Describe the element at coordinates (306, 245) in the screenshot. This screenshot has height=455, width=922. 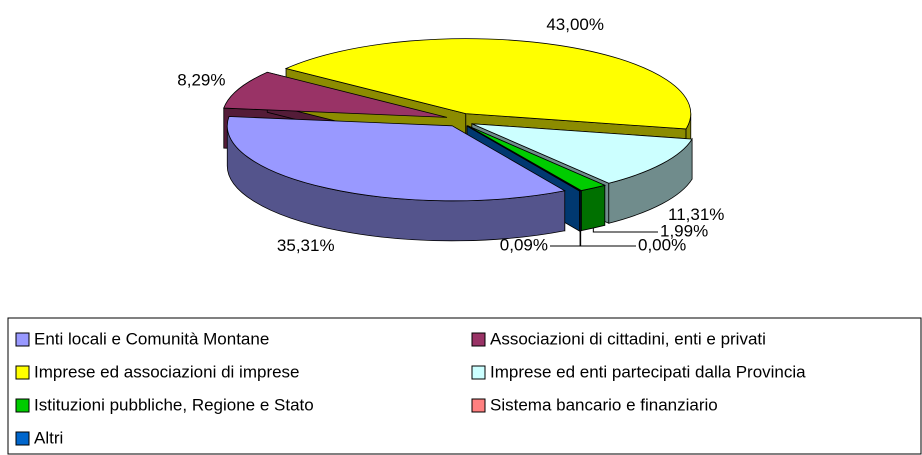
I see `value-label: 35,31%` at that location.